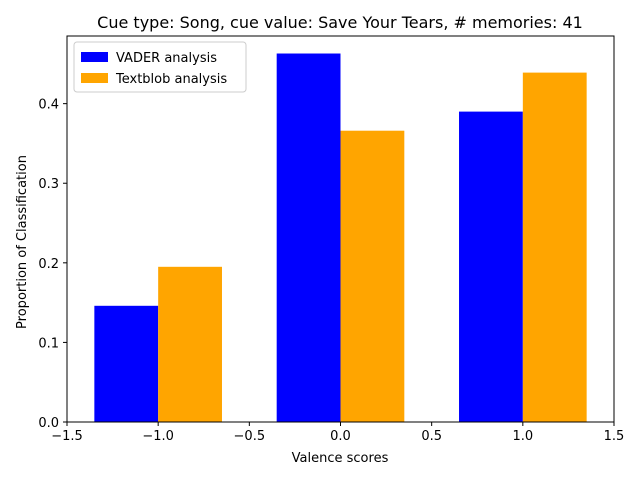 This screenshot has width=640, height=480. Describe the element at coordinates (522, 436) in the screenshot. I see `x-tick-label: 1.0` at that location.